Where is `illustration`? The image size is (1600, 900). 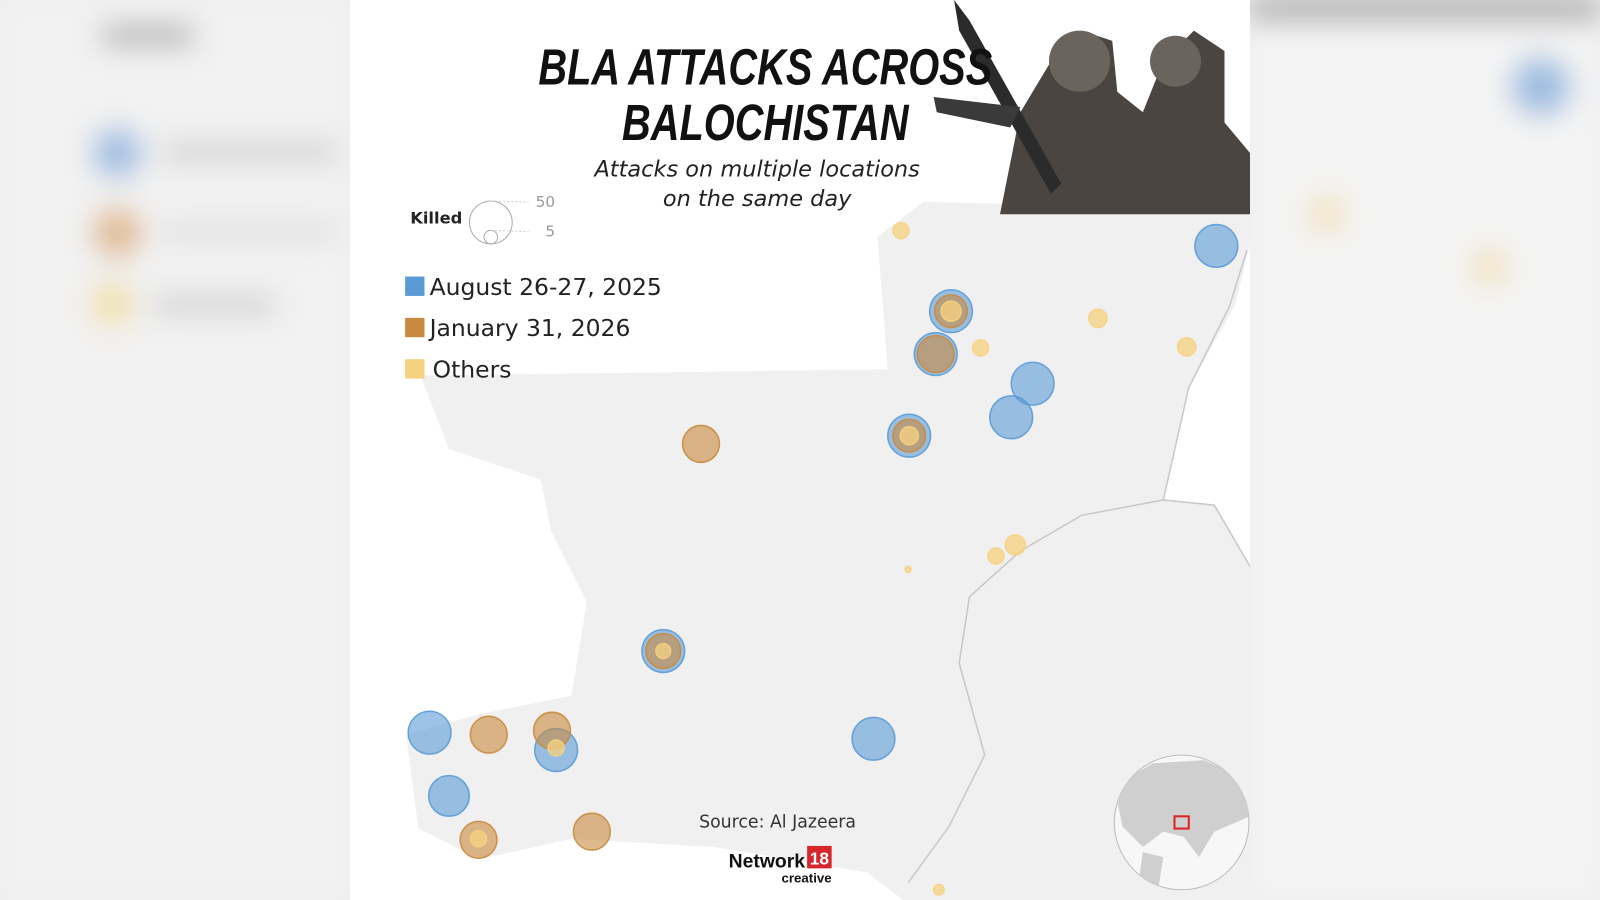
illustration is located at coordinates (1091, 107).